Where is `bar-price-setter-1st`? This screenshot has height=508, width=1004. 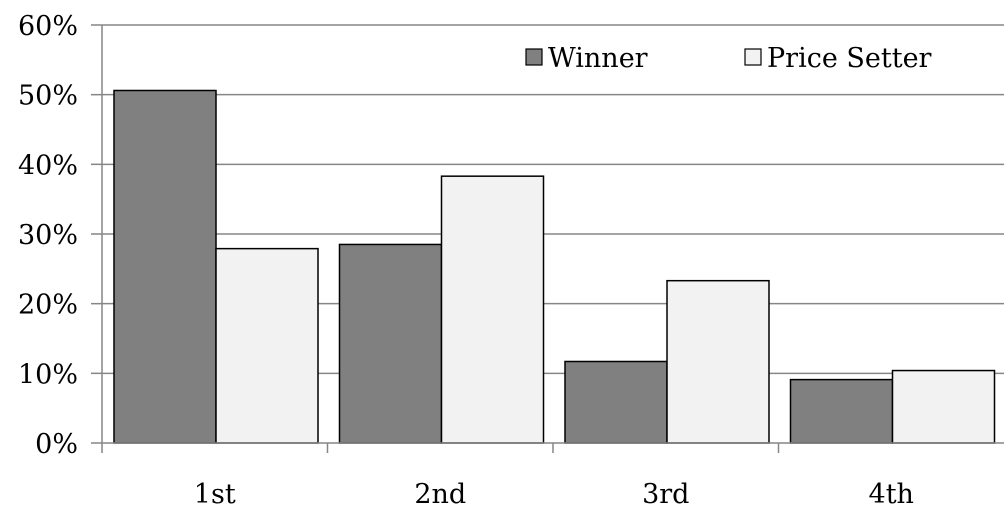 bar-price-setter-1st is located at coordinates (267, 345).